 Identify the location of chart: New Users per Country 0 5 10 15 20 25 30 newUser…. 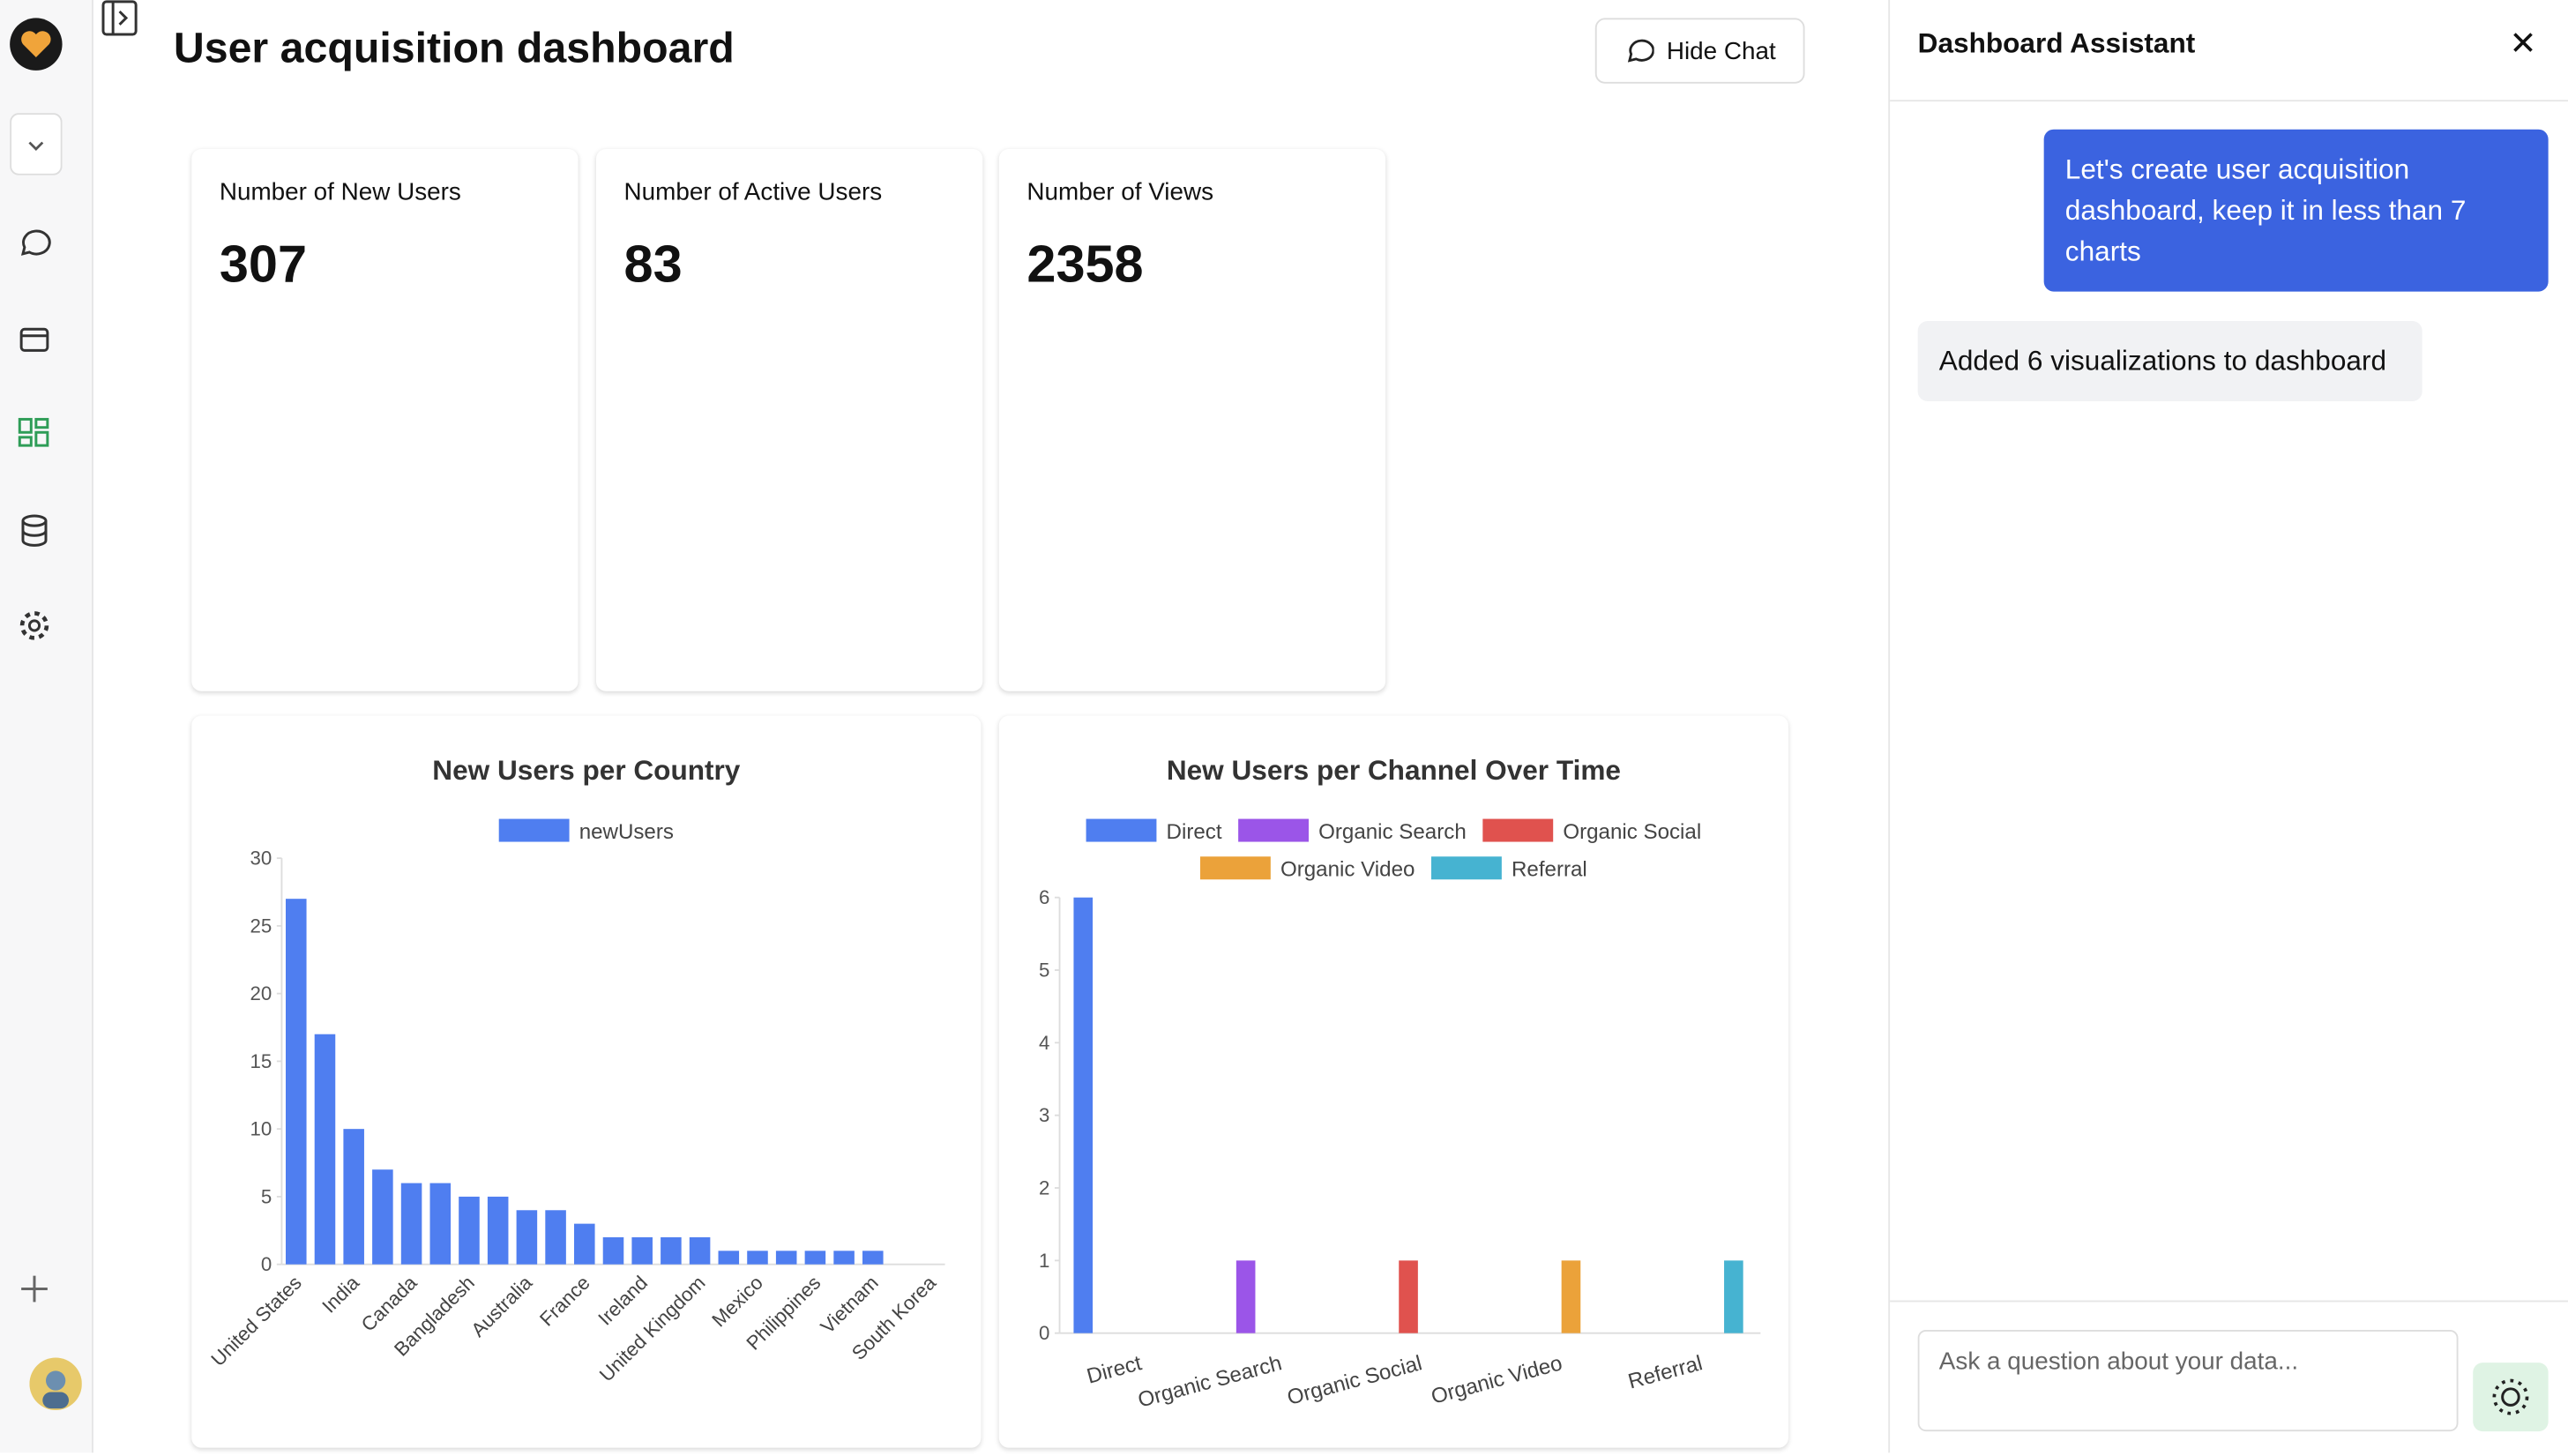
(576, 1070).